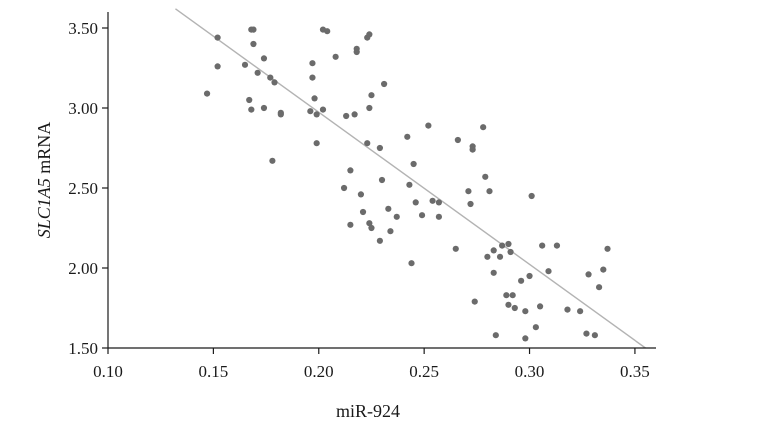 This screenshot has height=428, width=757. I want to click on y-axis-label: SLC1A5 mRNA, so click(44, 180).